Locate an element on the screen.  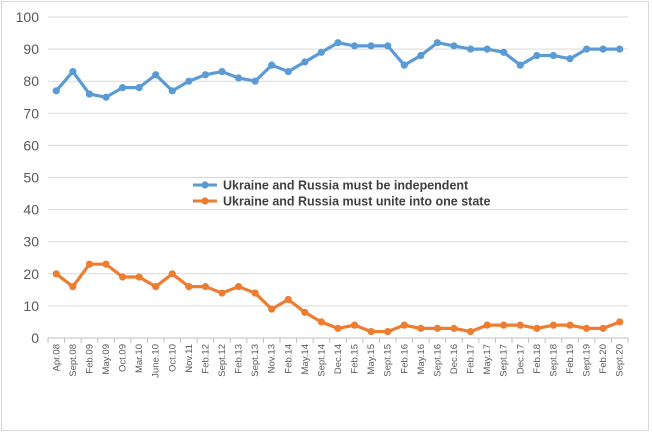
x-tick-label: Sept.15 is located at coordinates (388, 360).